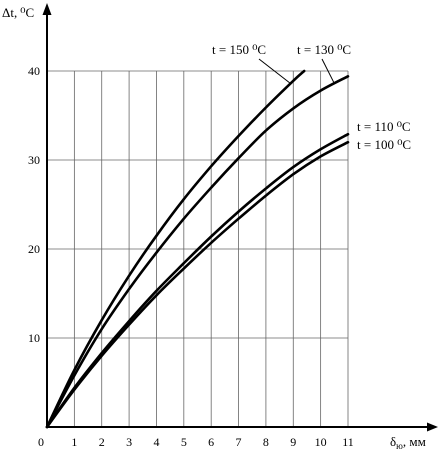  I want to click on series-label-1: t = 150 ⁰С, so click(239, 49).